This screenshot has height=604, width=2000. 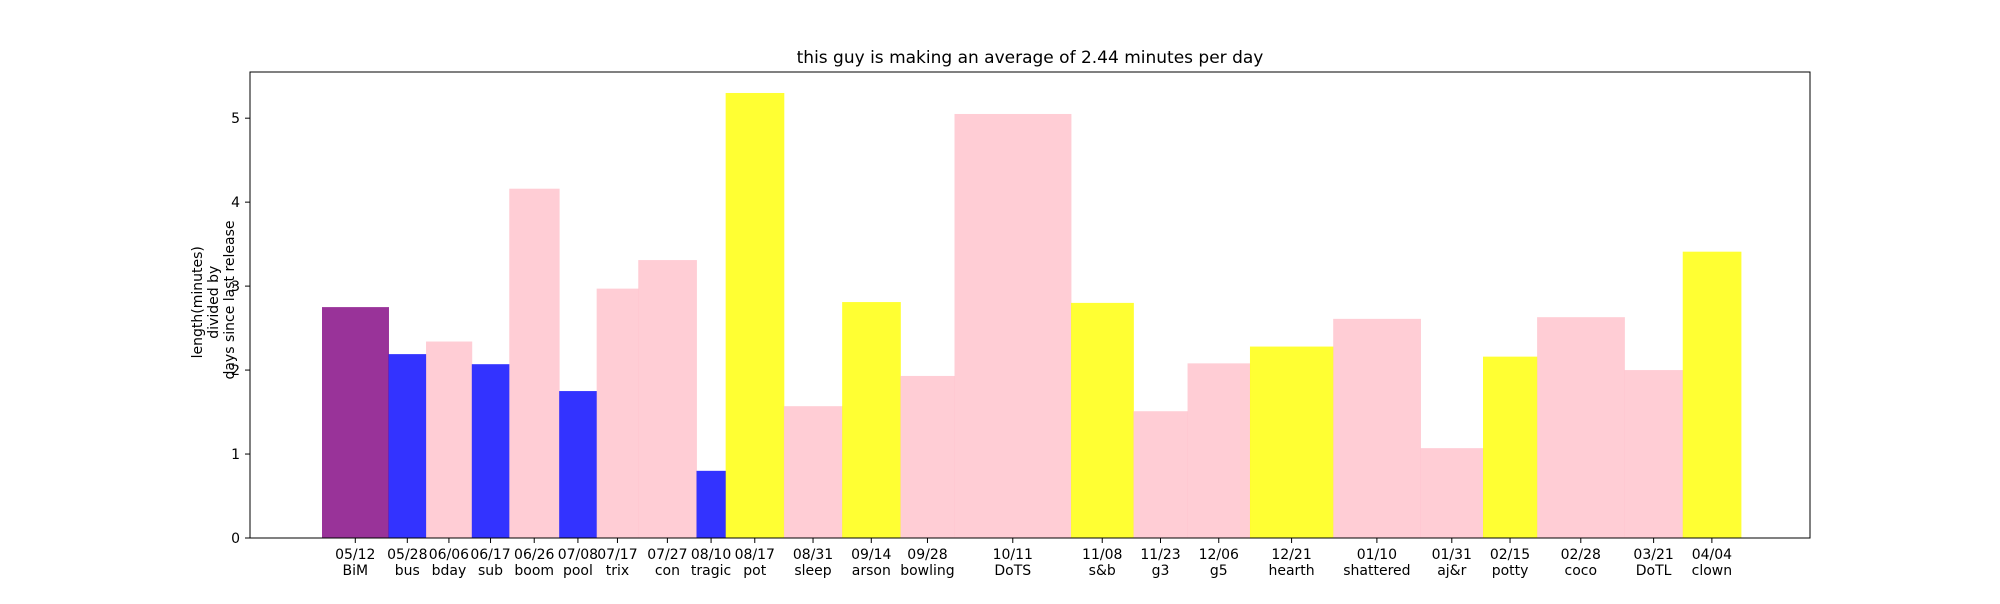 I want to click on x-tick-label: 08/17 pot, so click(x=755, y=563).